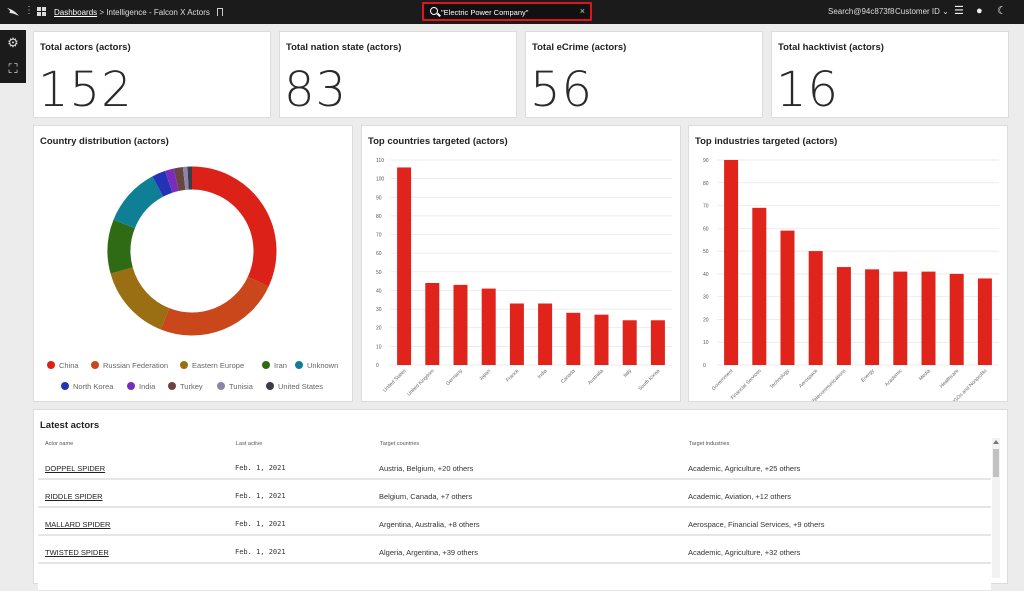  I want to click on y-tick-label: 60, so click(706, 229).